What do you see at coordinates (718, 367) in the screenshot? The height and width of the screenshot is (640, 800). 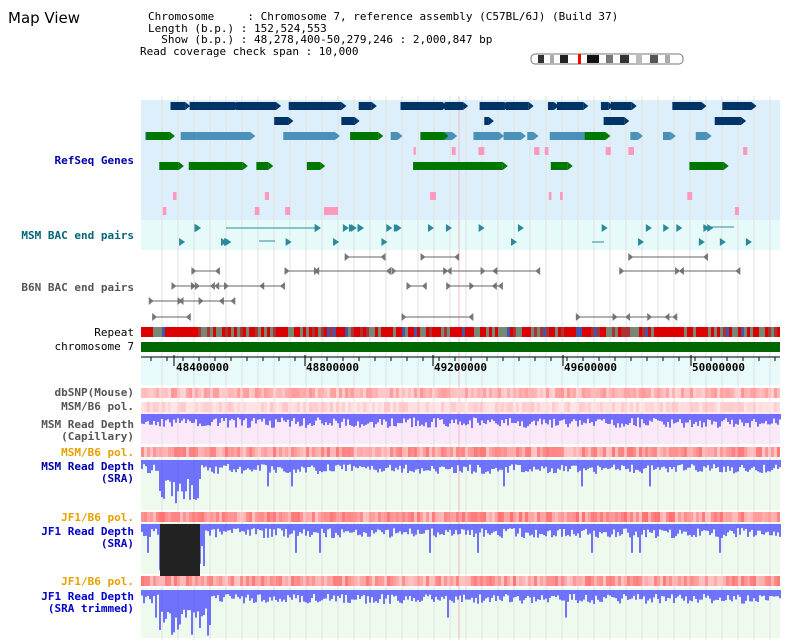 I see `tick-label: 50000000` at bounding box center [718, 367].